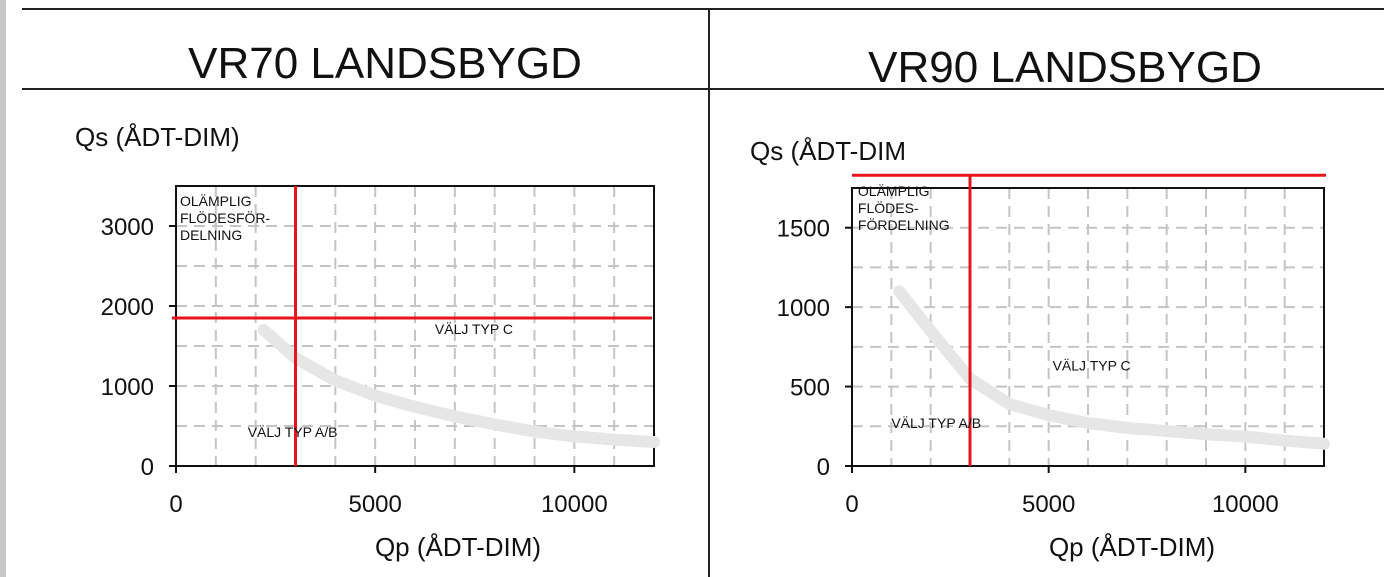  What do you see at coordinates (803, 229) in the screenshot?
I see `y-tick-label: 1500` at bounding box center [803, 229].